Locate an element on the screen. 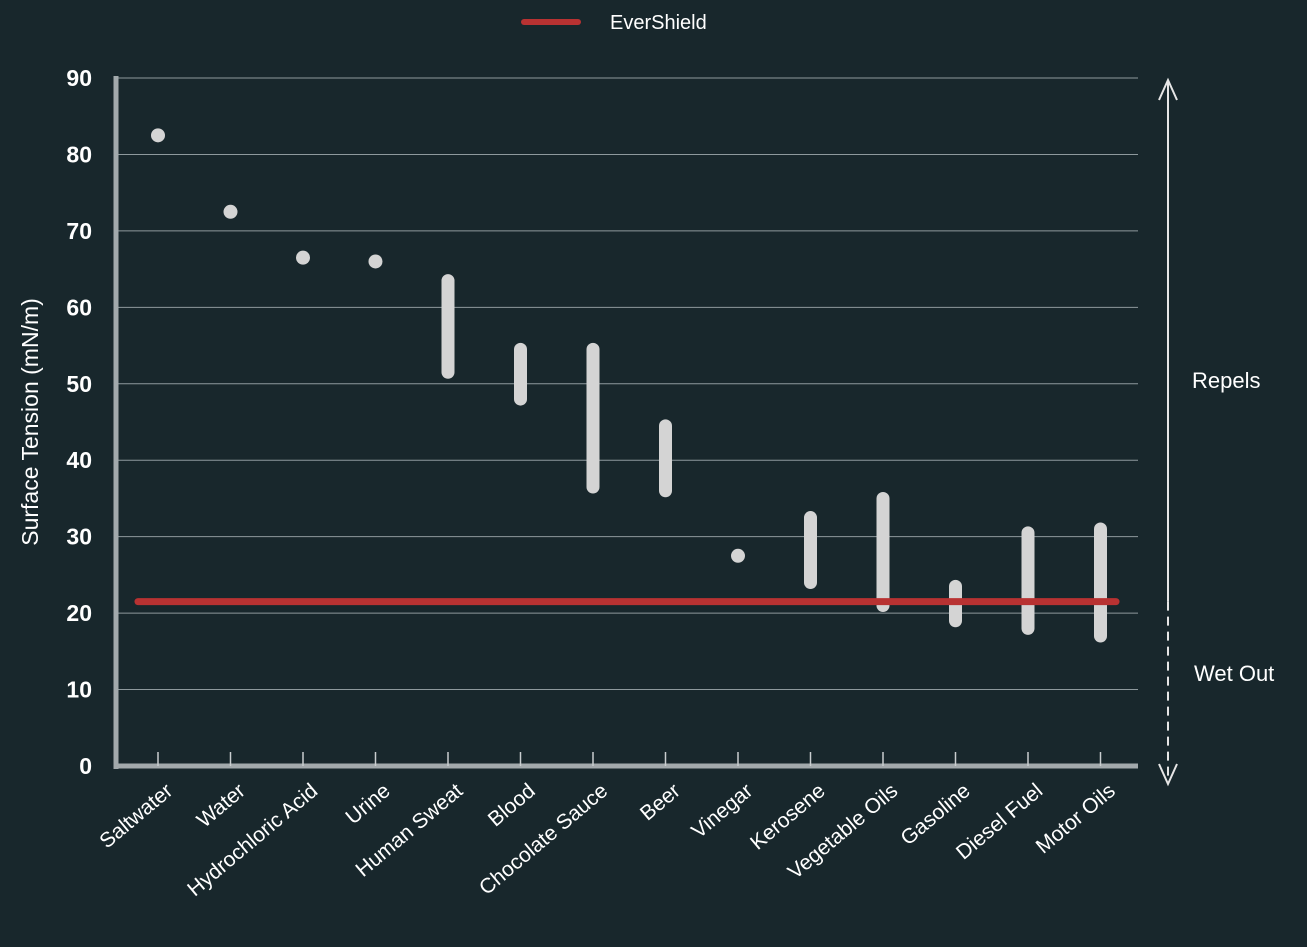 The width and height of the screenshot is (1307, 947). x-tick-label: Water is located at coordinates (221, 805).